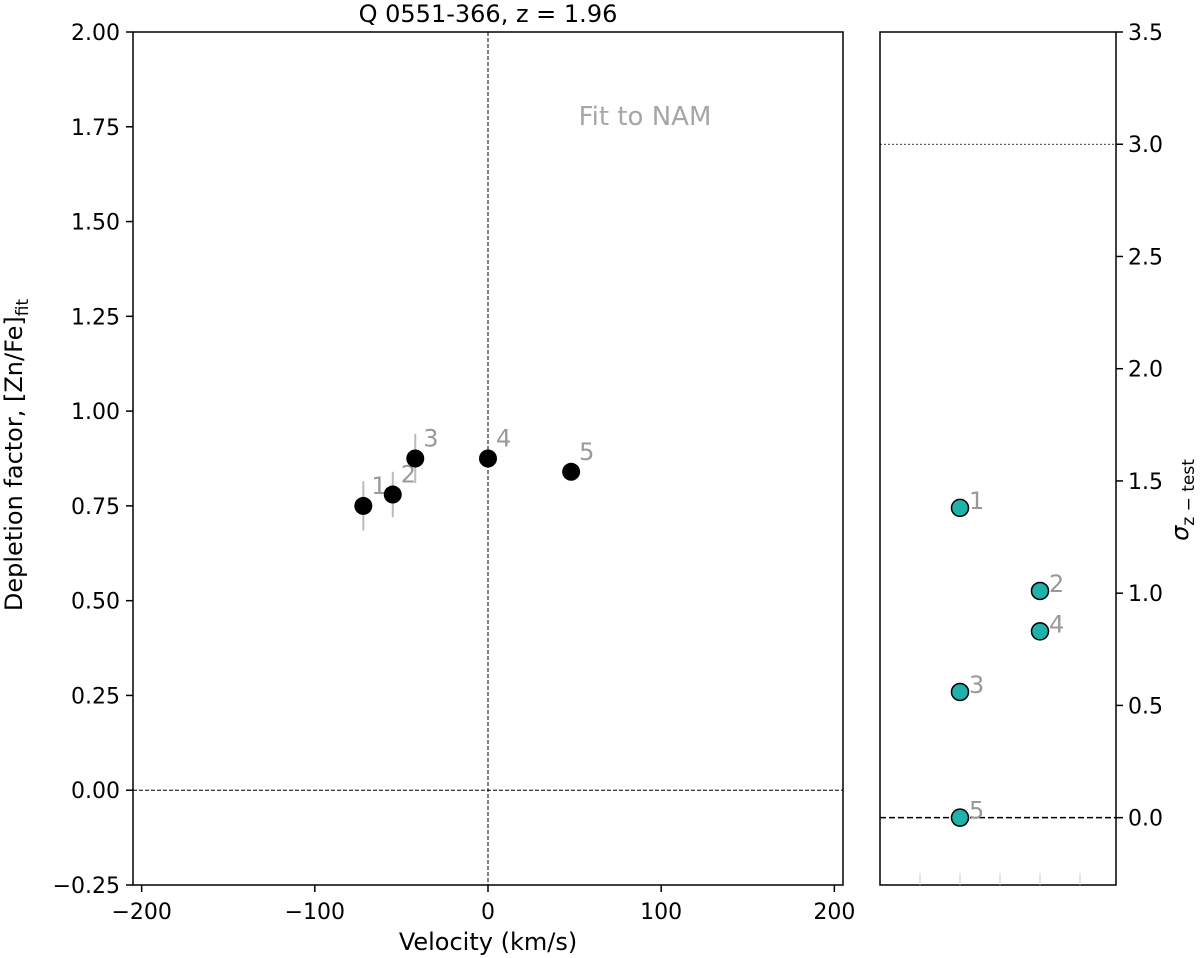  I want to click on y-tick-label: 0.75, so click(95, 507).